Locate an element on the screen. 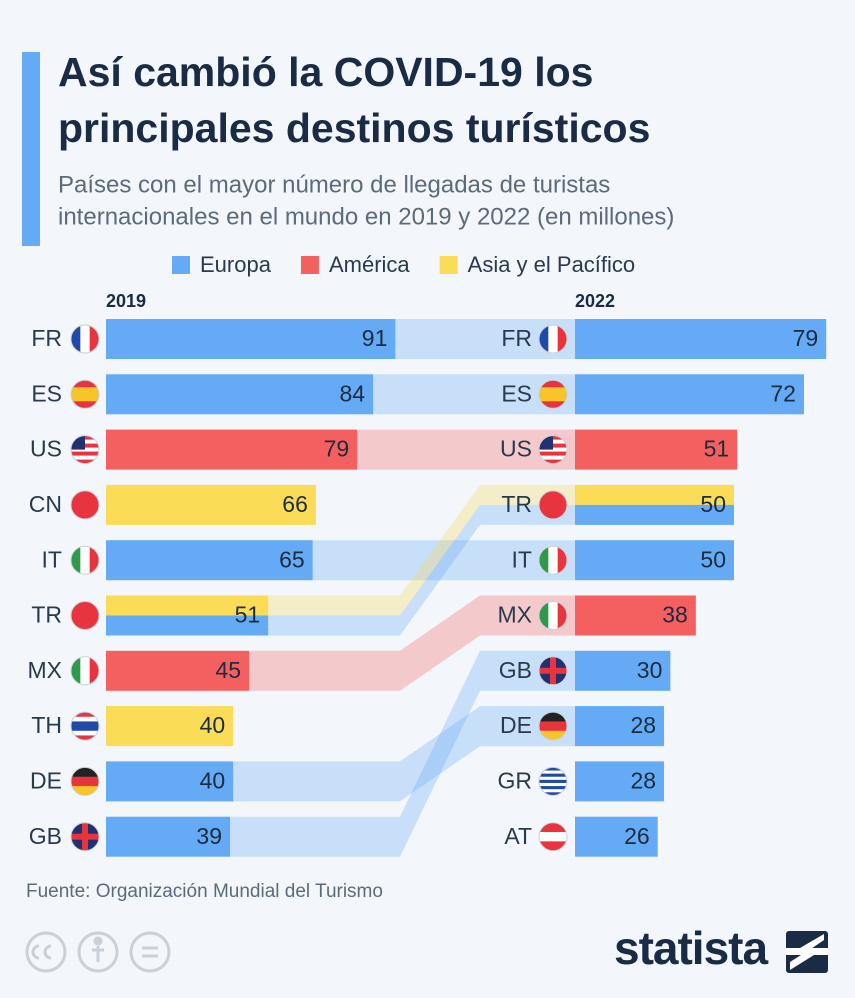 The width and height of the screenshot is (855, 998). value-label: 79 is located at coordinates (337, 449).